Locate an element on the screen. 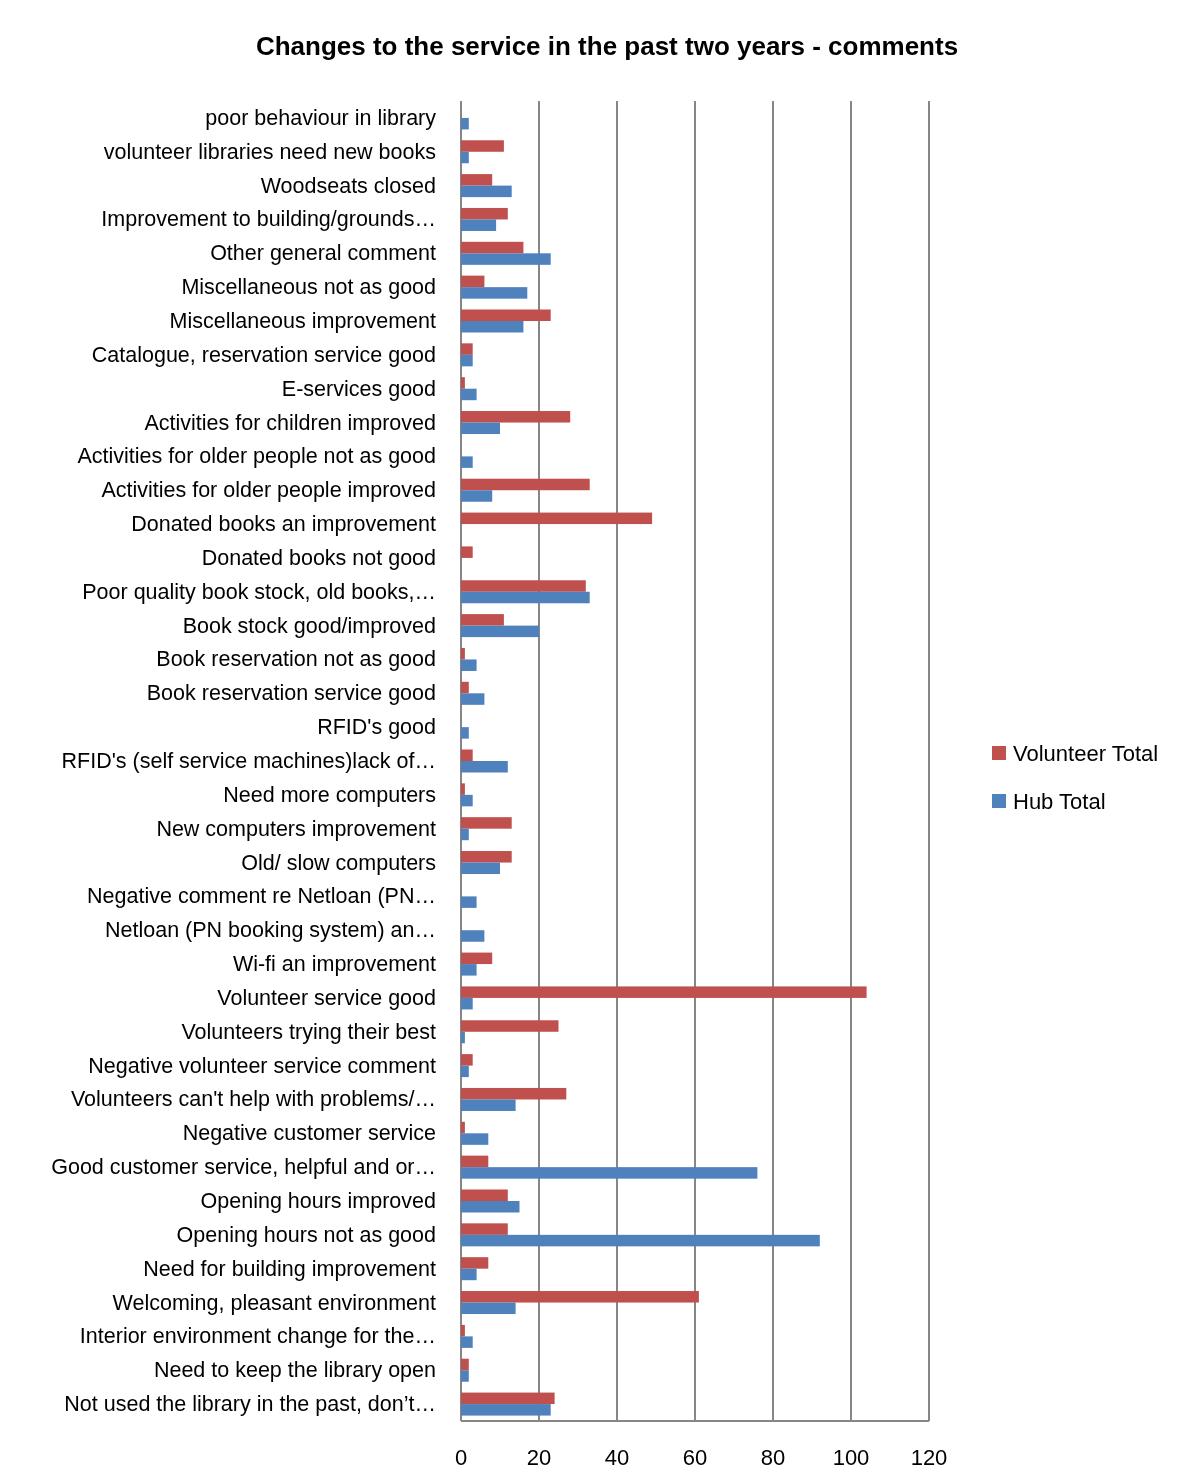 Image resolution: width=1198 pixels, height=1482 pixels. y-tick-label: Need to keep the library open is located at coordinates (294, 1370).